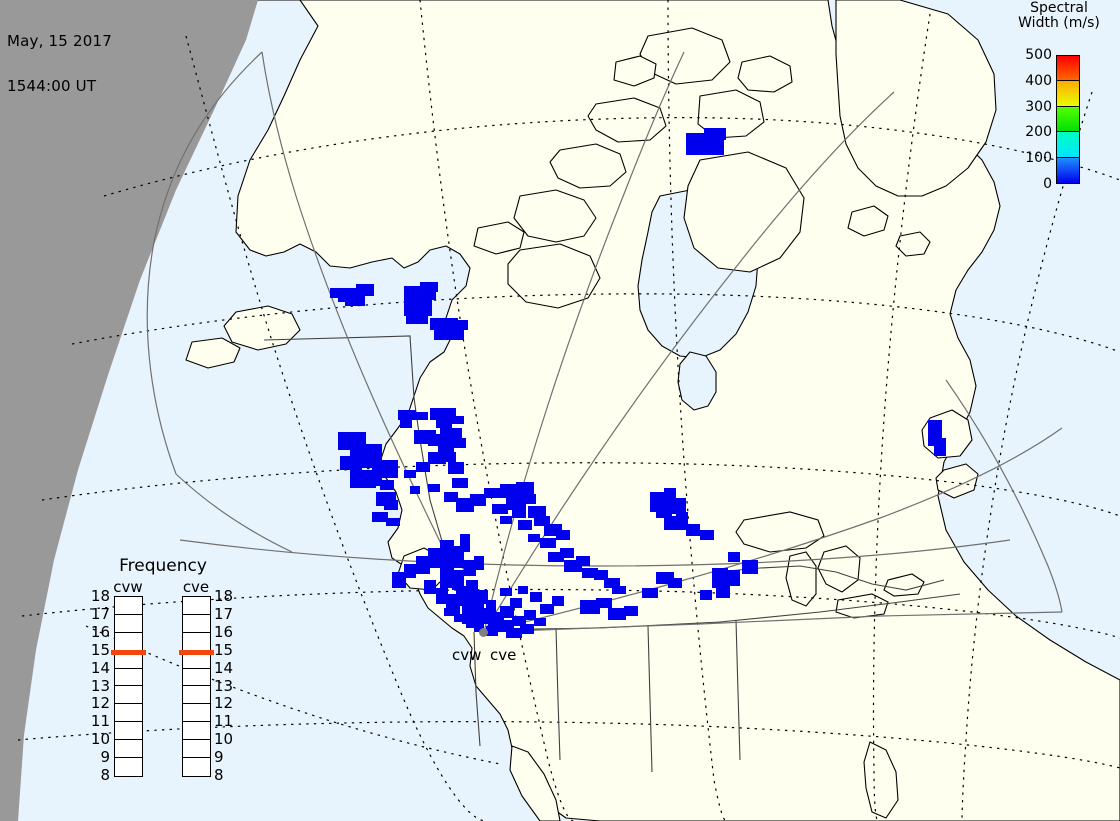 This screenshot has width=1120, height=821. Describe the element at coordinates (765, 74) in the screenshot. I see `arctic-island-g` at that location.